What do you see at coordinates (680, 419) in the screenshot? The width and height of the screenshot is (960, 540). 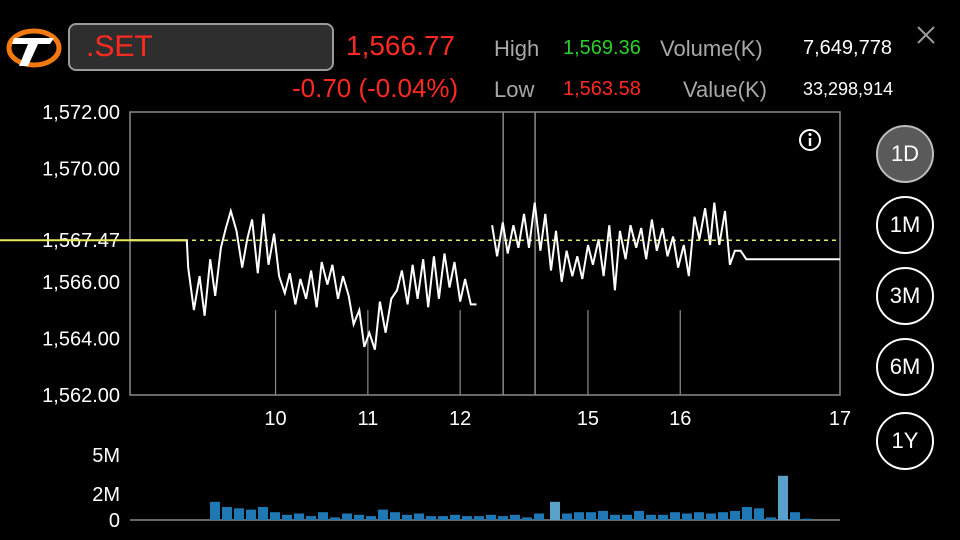 I see `x-tick-label: 16` at bounding box center [680, 419].